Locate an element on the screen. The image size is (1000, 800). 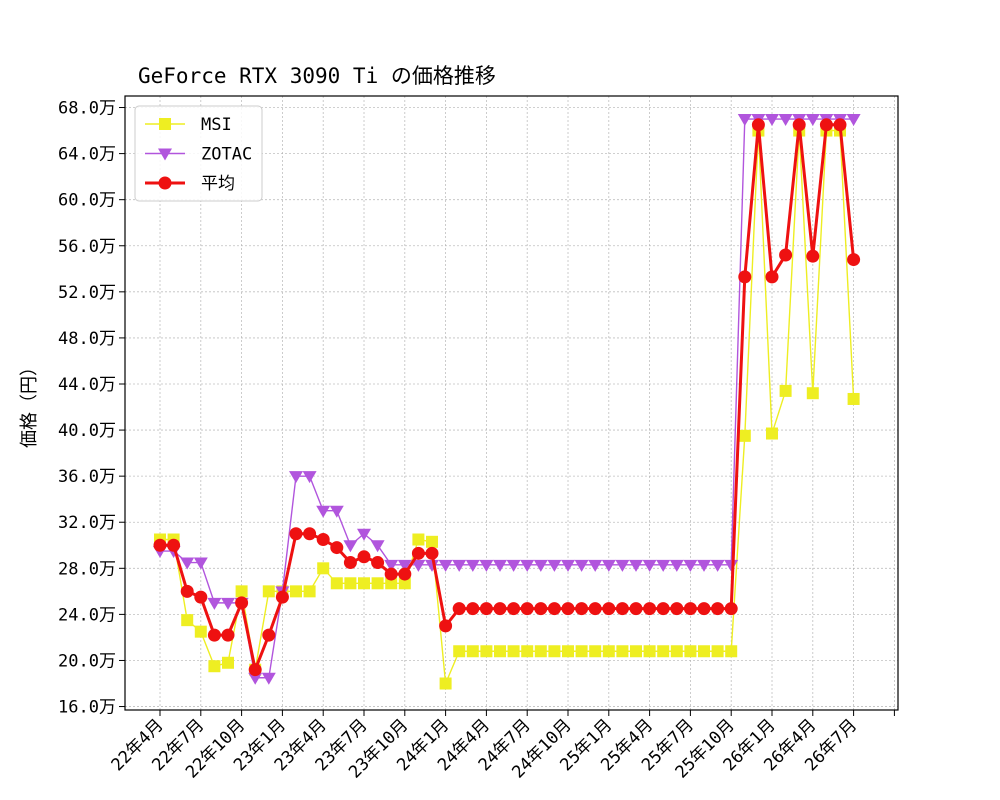
y-tick-label: 48.0万 is located at coordinates (87, 339).